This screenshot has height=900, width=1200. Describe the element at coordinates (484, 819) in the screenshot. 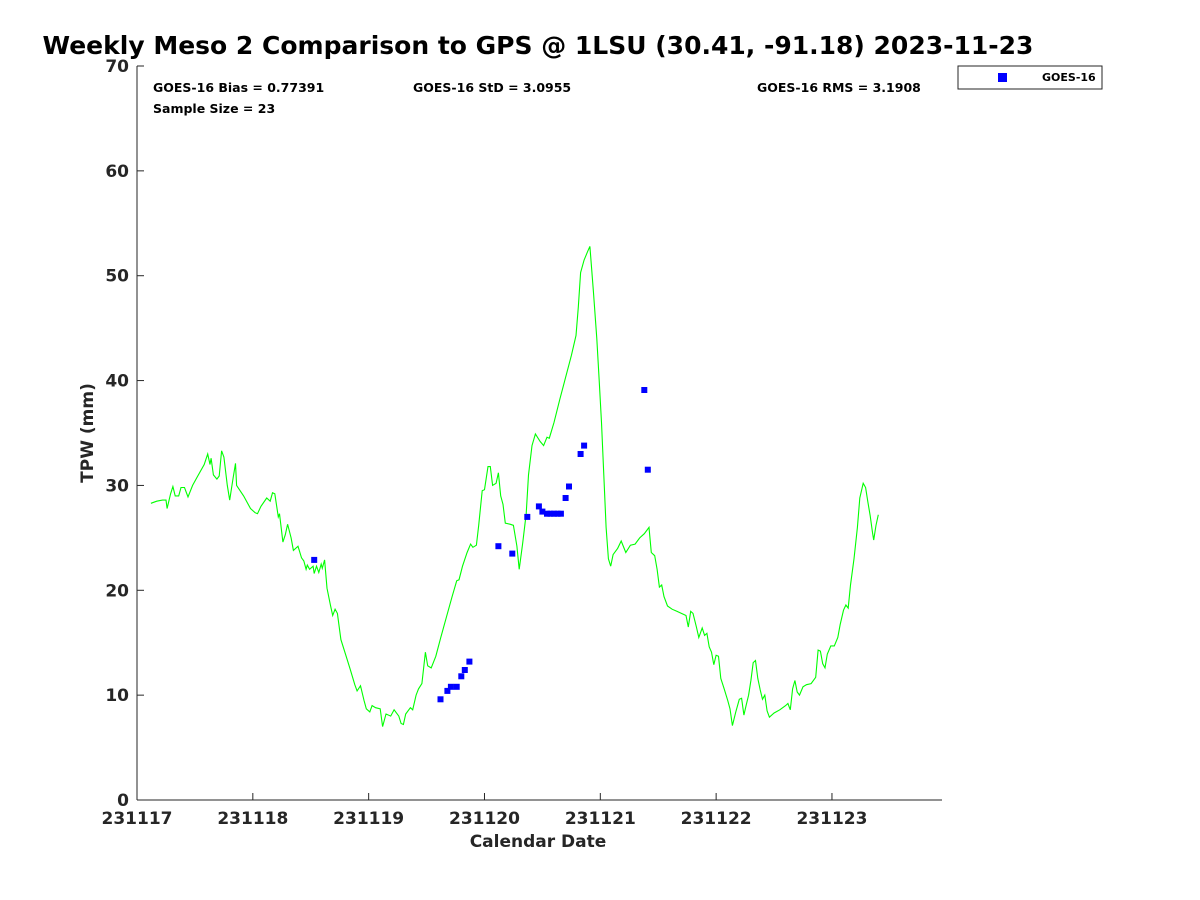

I see `x-tick-label: 231120` at that location.